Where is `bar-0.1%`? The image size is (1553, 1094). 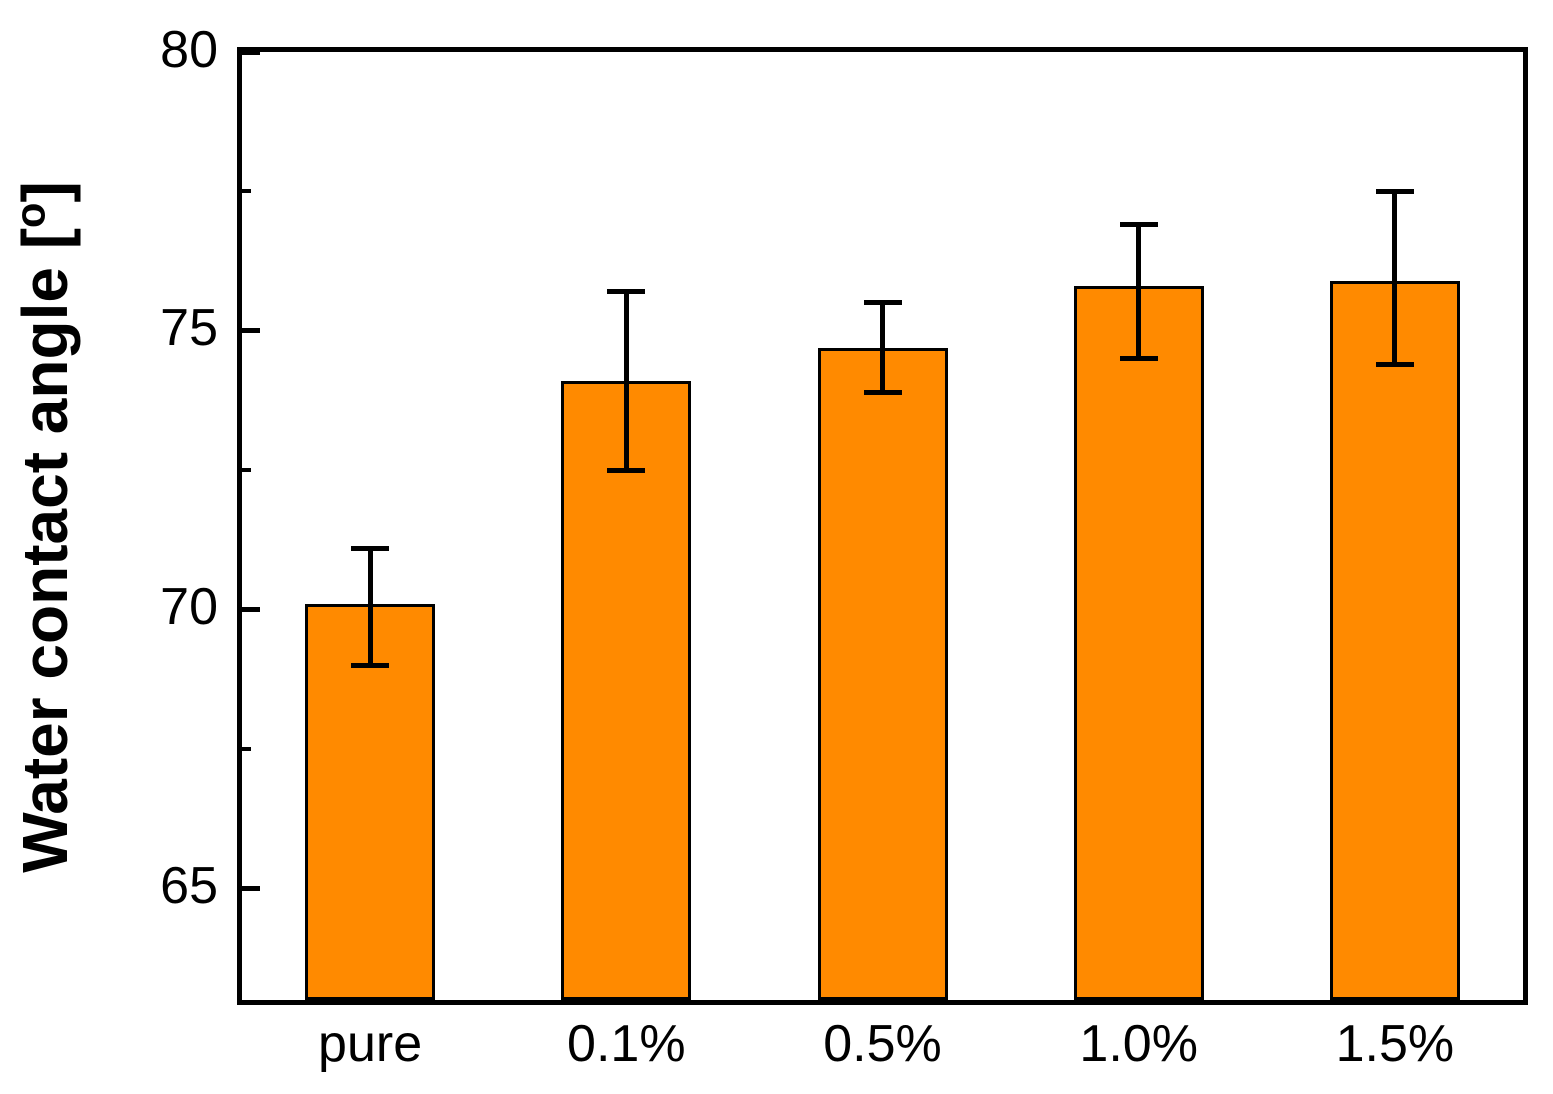
bar-0.1% is located at coordinates (626, 690).